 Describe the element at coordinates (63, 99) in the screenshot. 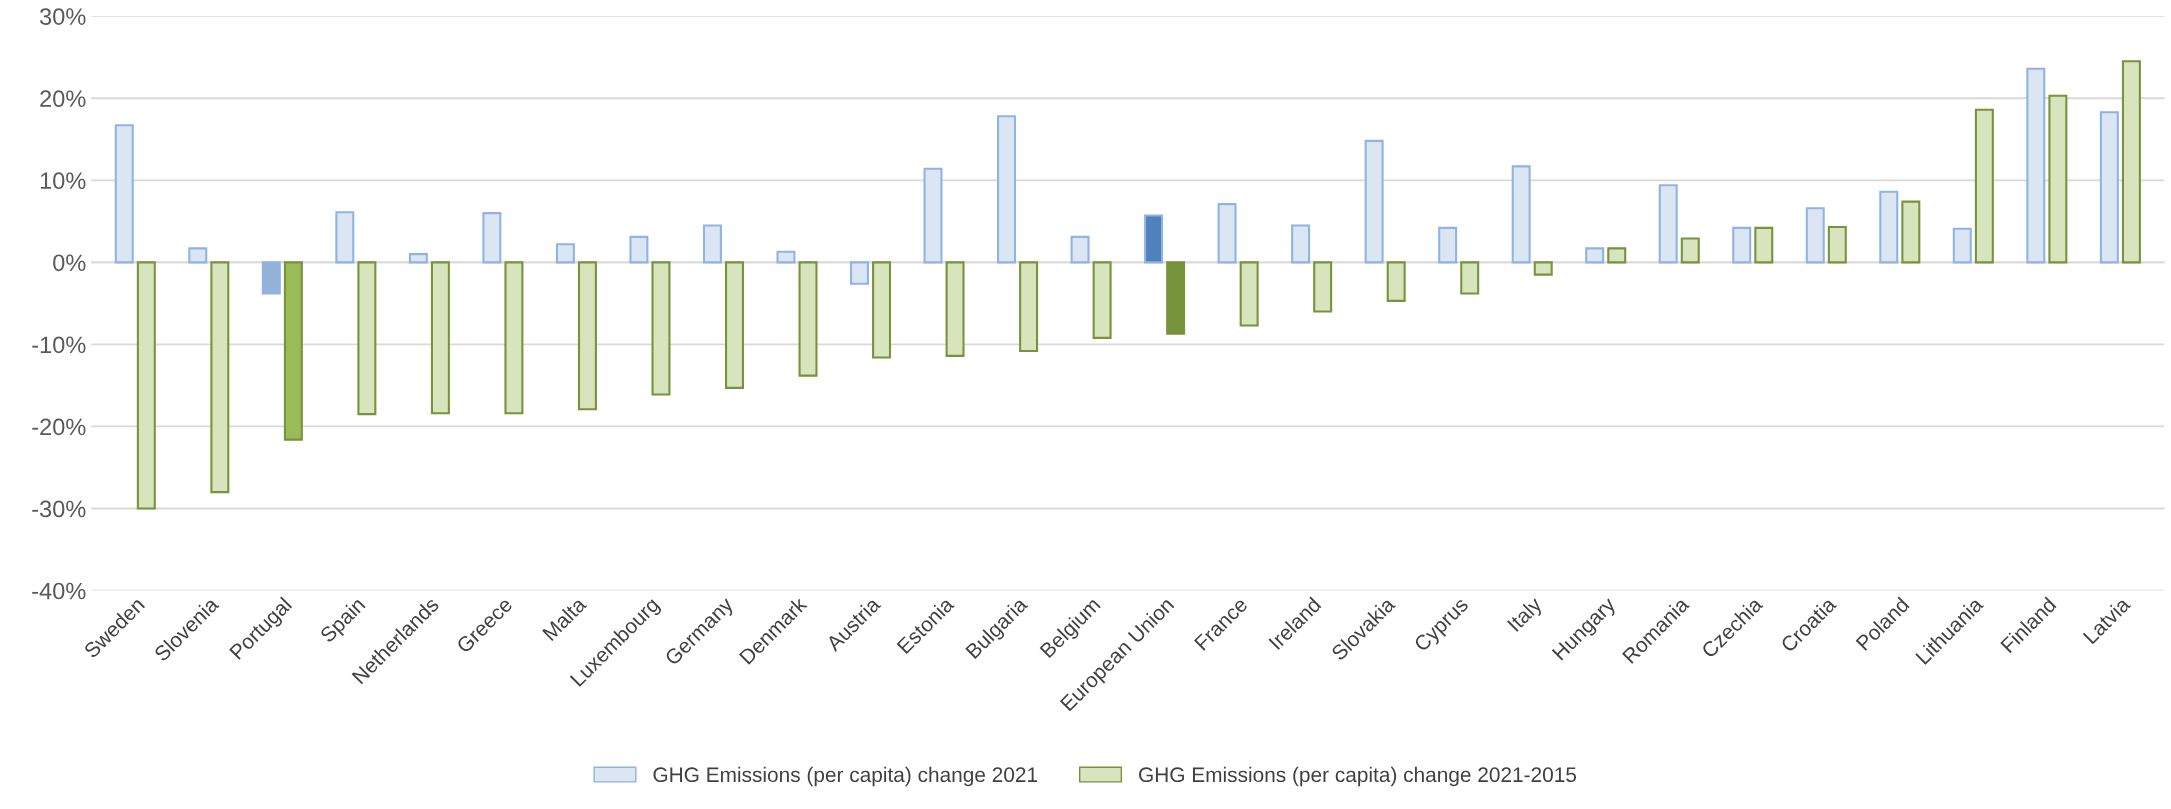

I see `y-tick-label: 20%` at that location.